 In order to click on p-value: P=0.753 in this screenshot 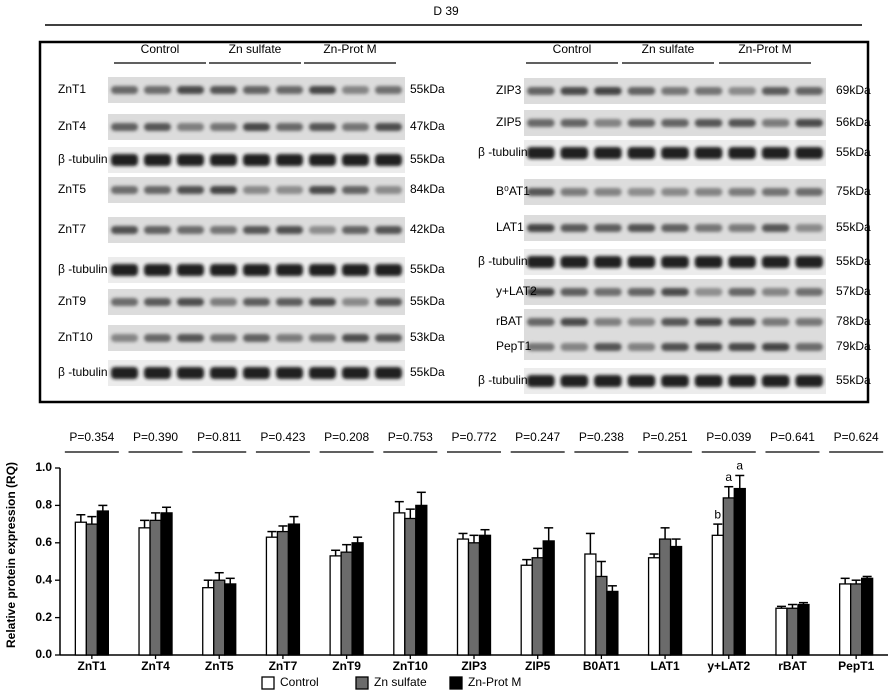, I will do `click(410, 437)`.